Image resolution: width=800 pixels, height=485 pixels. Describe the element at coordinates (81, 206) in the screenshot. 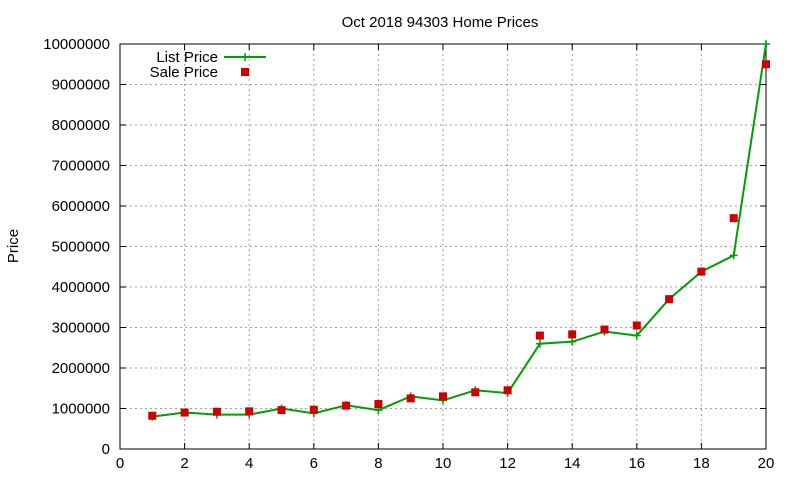

I see `y-tick-label: 6000000` at that location.